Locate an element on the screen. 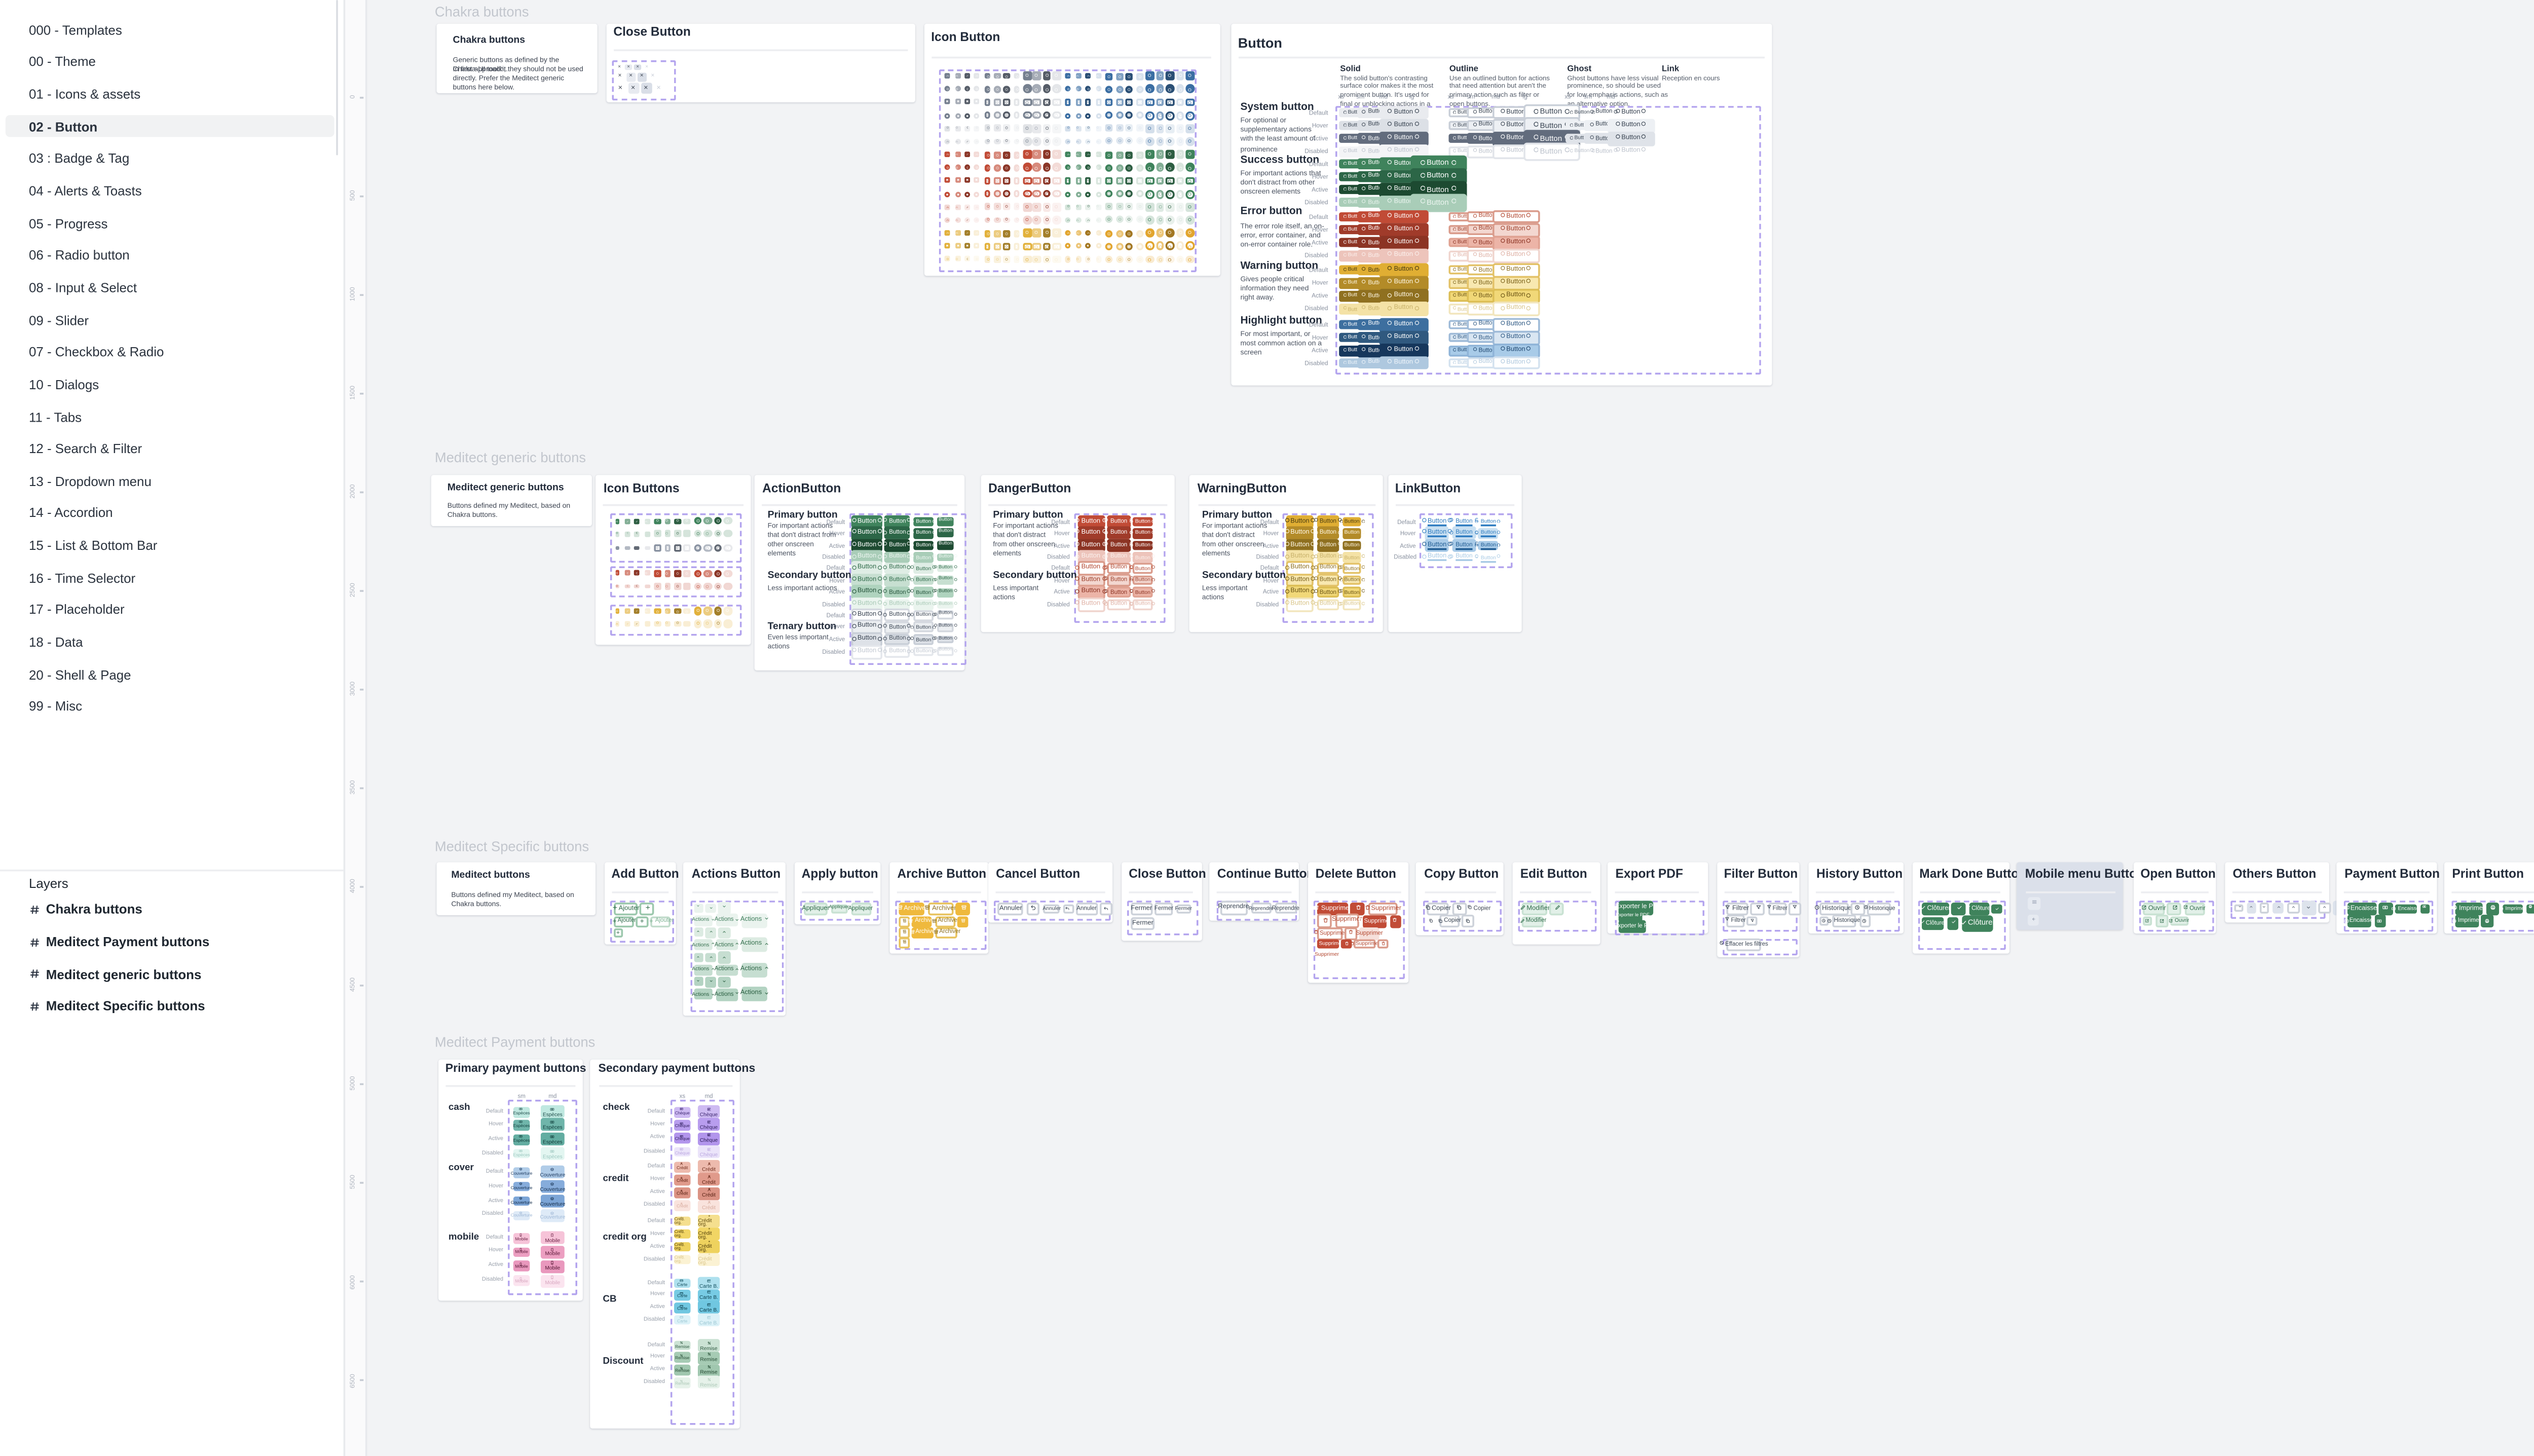  cash-button is located at coordinates (2425, 908).